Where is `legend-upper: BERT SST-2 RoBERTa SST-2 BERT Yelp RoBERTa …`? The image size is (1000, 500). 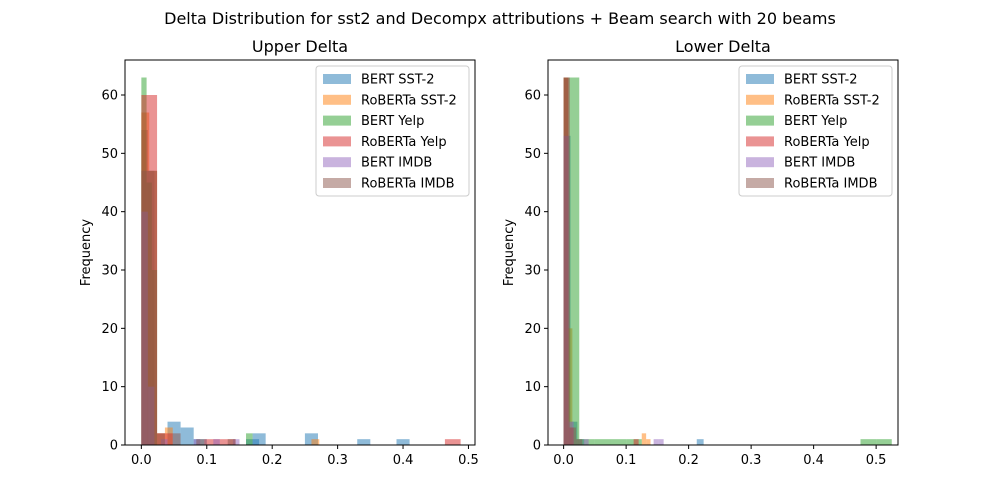 legend-upper: BERT SST-2 RoBERTa SST-2 BERT Yelp RoBERTa … is located at coordinates (392, 131).